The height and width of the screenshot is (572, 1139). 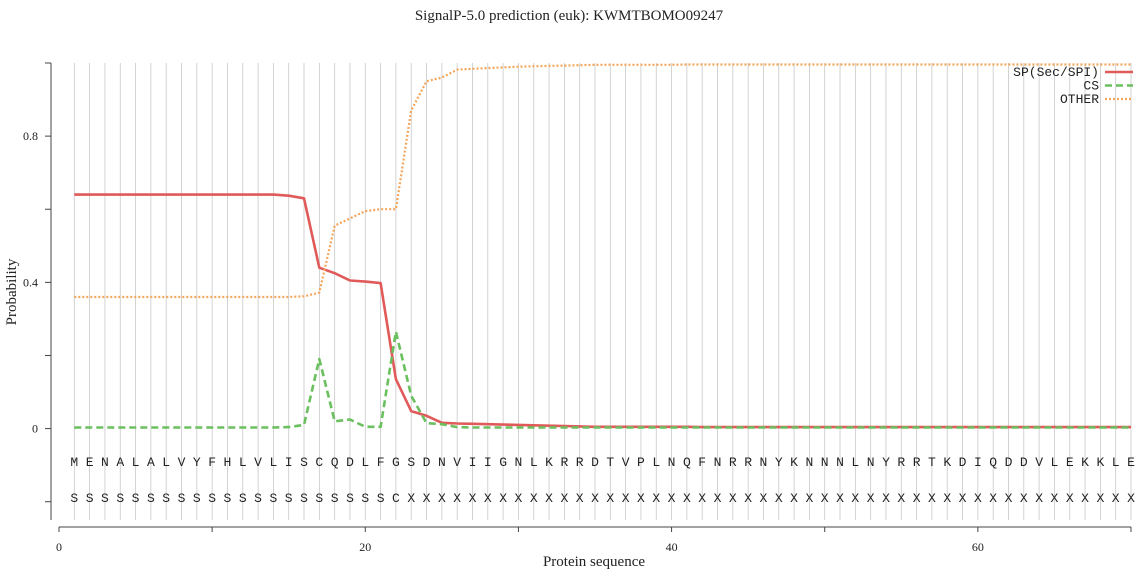 What do you see at coordinates (59, 547) in the screenshot?
I see `x-tick-label: 0` at bounding box center [59, 547].